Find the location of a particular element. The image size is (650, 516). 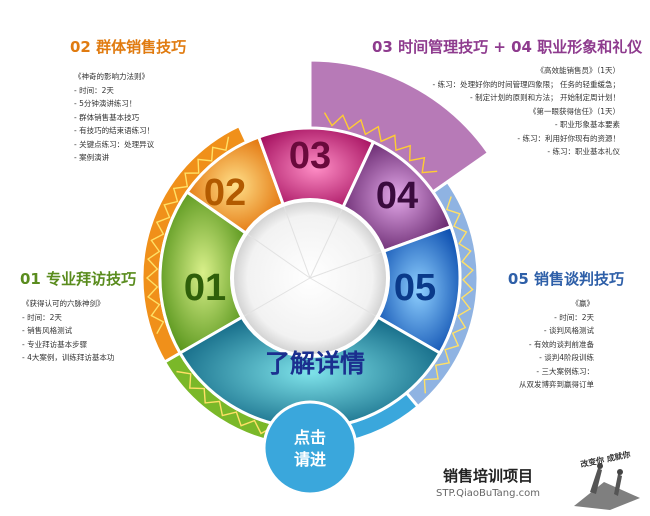

list-item: 《高效能销售员》（1天） is located at coordinates (578, 70).